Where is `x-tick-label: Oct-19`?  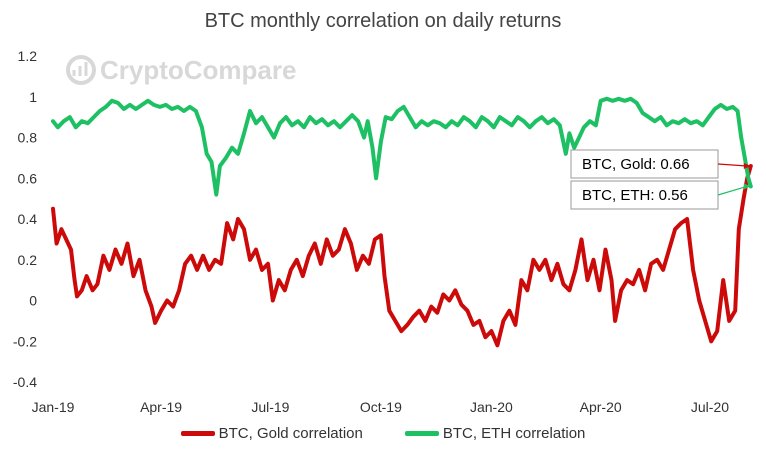
x-tick-label: Oct-19 is located at coordinates (381, 407).